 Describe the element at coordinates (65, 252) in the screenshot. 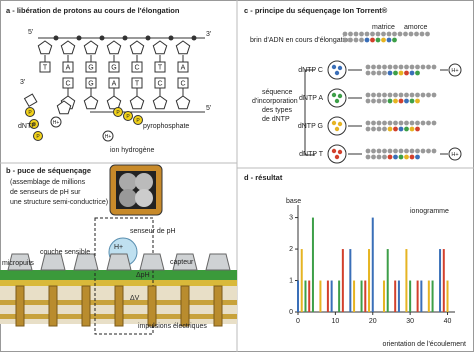

I see `layer-label: couche sensible` at that location.